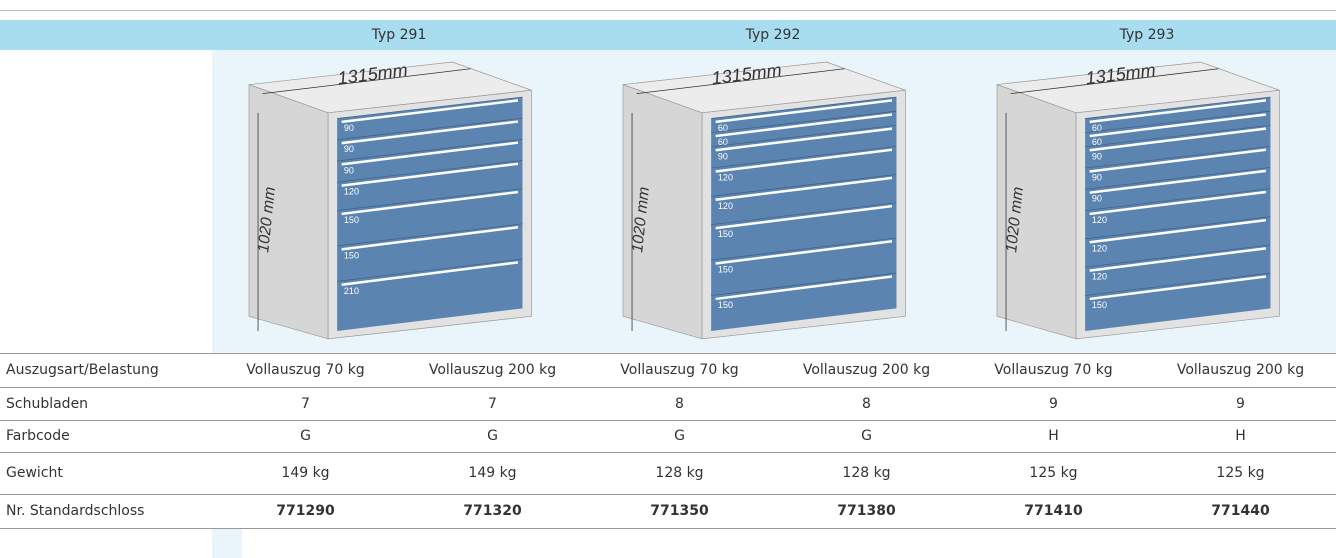  What do you see at coordinates (1240, 436) in the screenshot?
I see `row-cell: H` at bounding box center [1240, 436].